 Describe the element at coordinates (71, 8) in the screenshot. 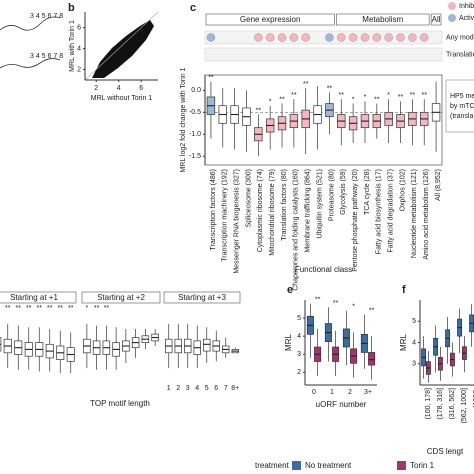

I see `panel-letter: b` at that location.